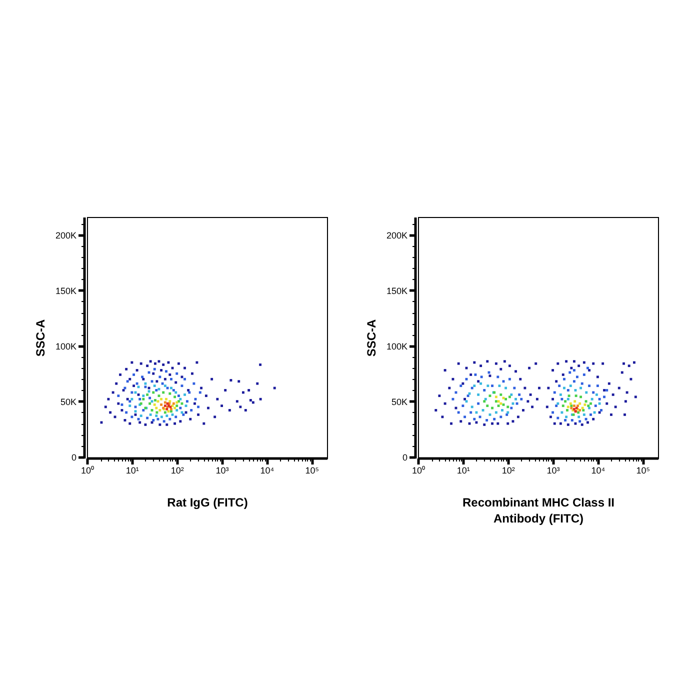 The height and width of the screenshot is (700, 700). What do you see at coordinates (538, 511) in the screenshot?
I see `x-axis-title: Recombinant MHC Class II Antibody (FITC)` at bounding box center [538, 511].